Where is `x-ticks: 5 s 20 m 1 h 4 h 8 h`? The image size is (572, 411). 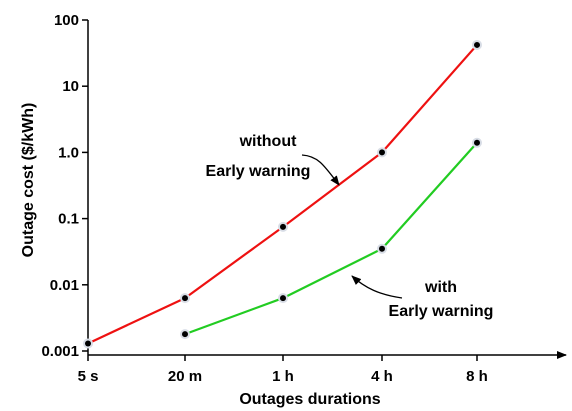
x-ticks: 5 s 20 m 1 h 4 h 8 h is located at coordinates (283, 370).